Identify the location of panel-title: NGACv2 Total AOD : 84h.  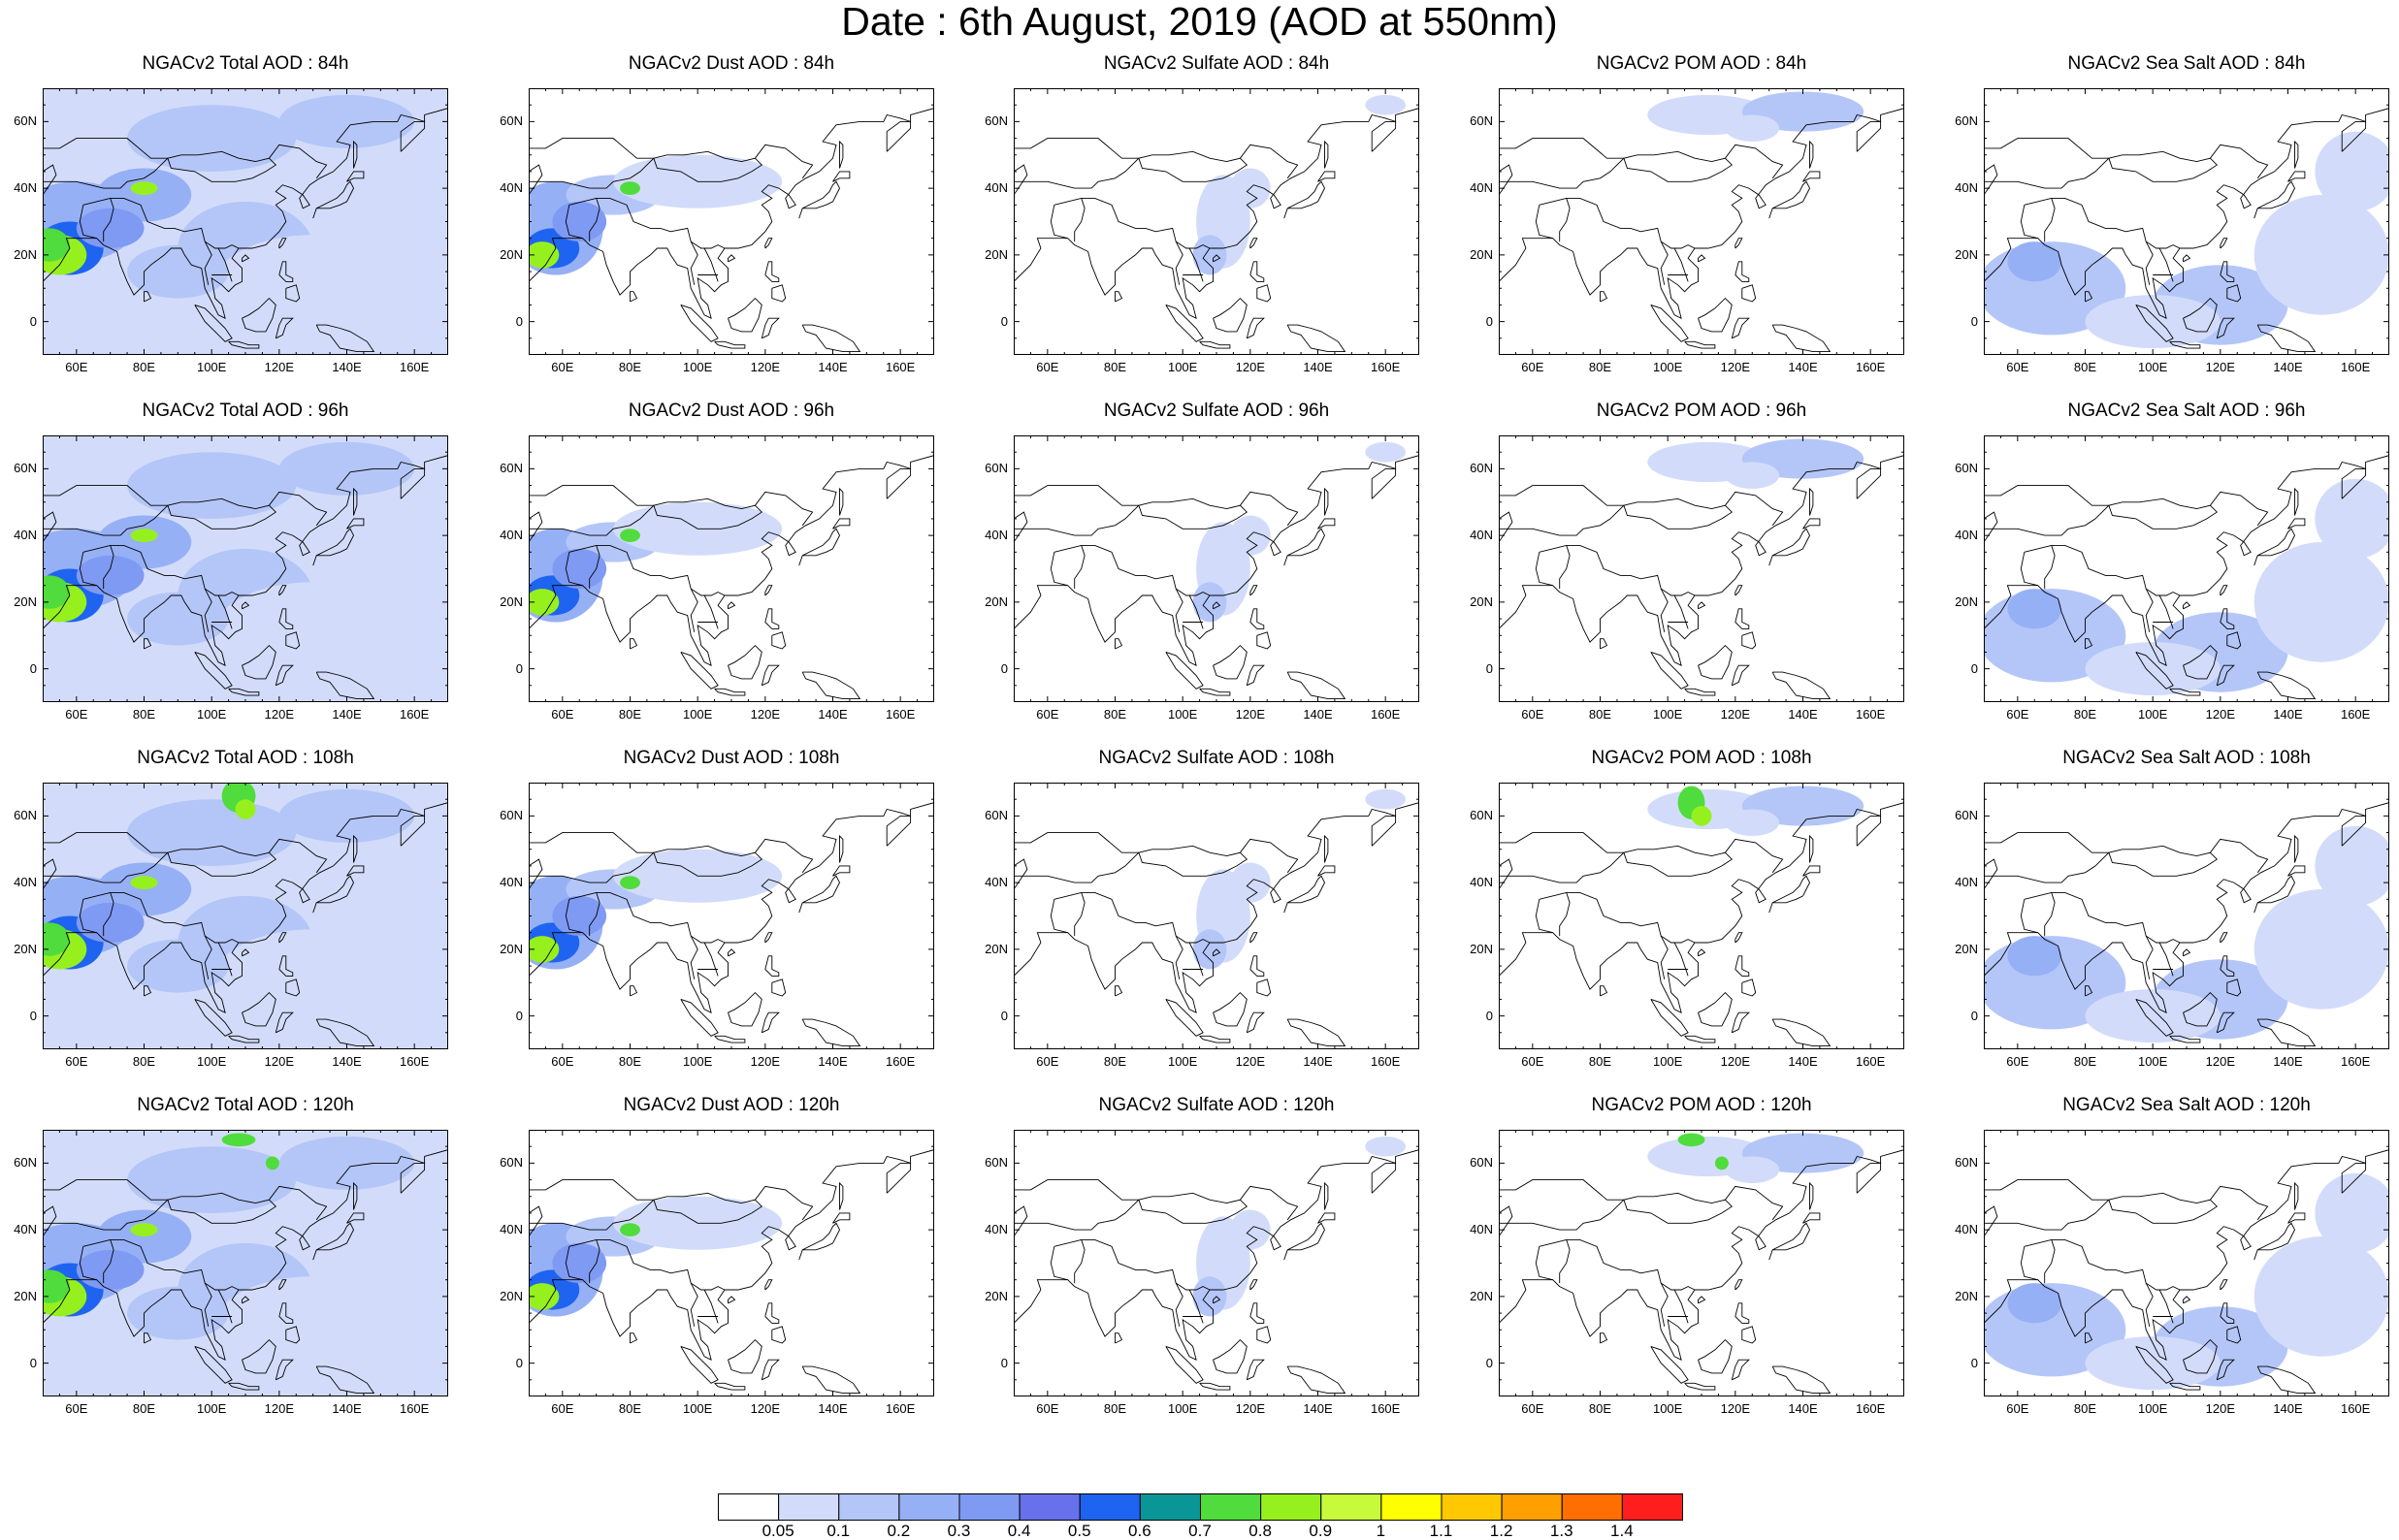
(246, 64).